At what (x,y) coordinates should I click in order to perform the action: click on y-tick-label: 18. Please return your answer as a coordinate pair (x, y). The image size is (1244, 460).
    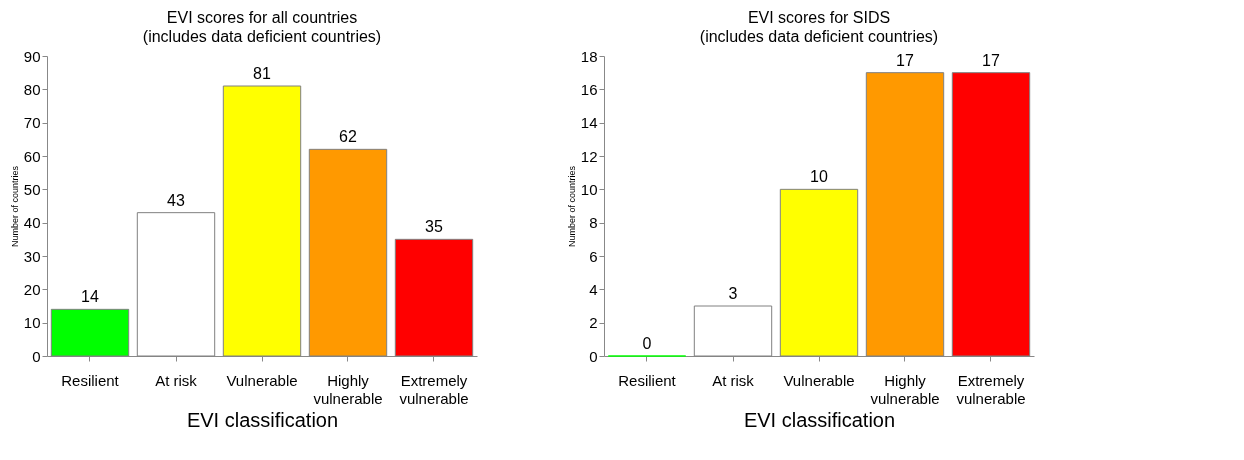
    Looking at the image, I should click on (589, 56).